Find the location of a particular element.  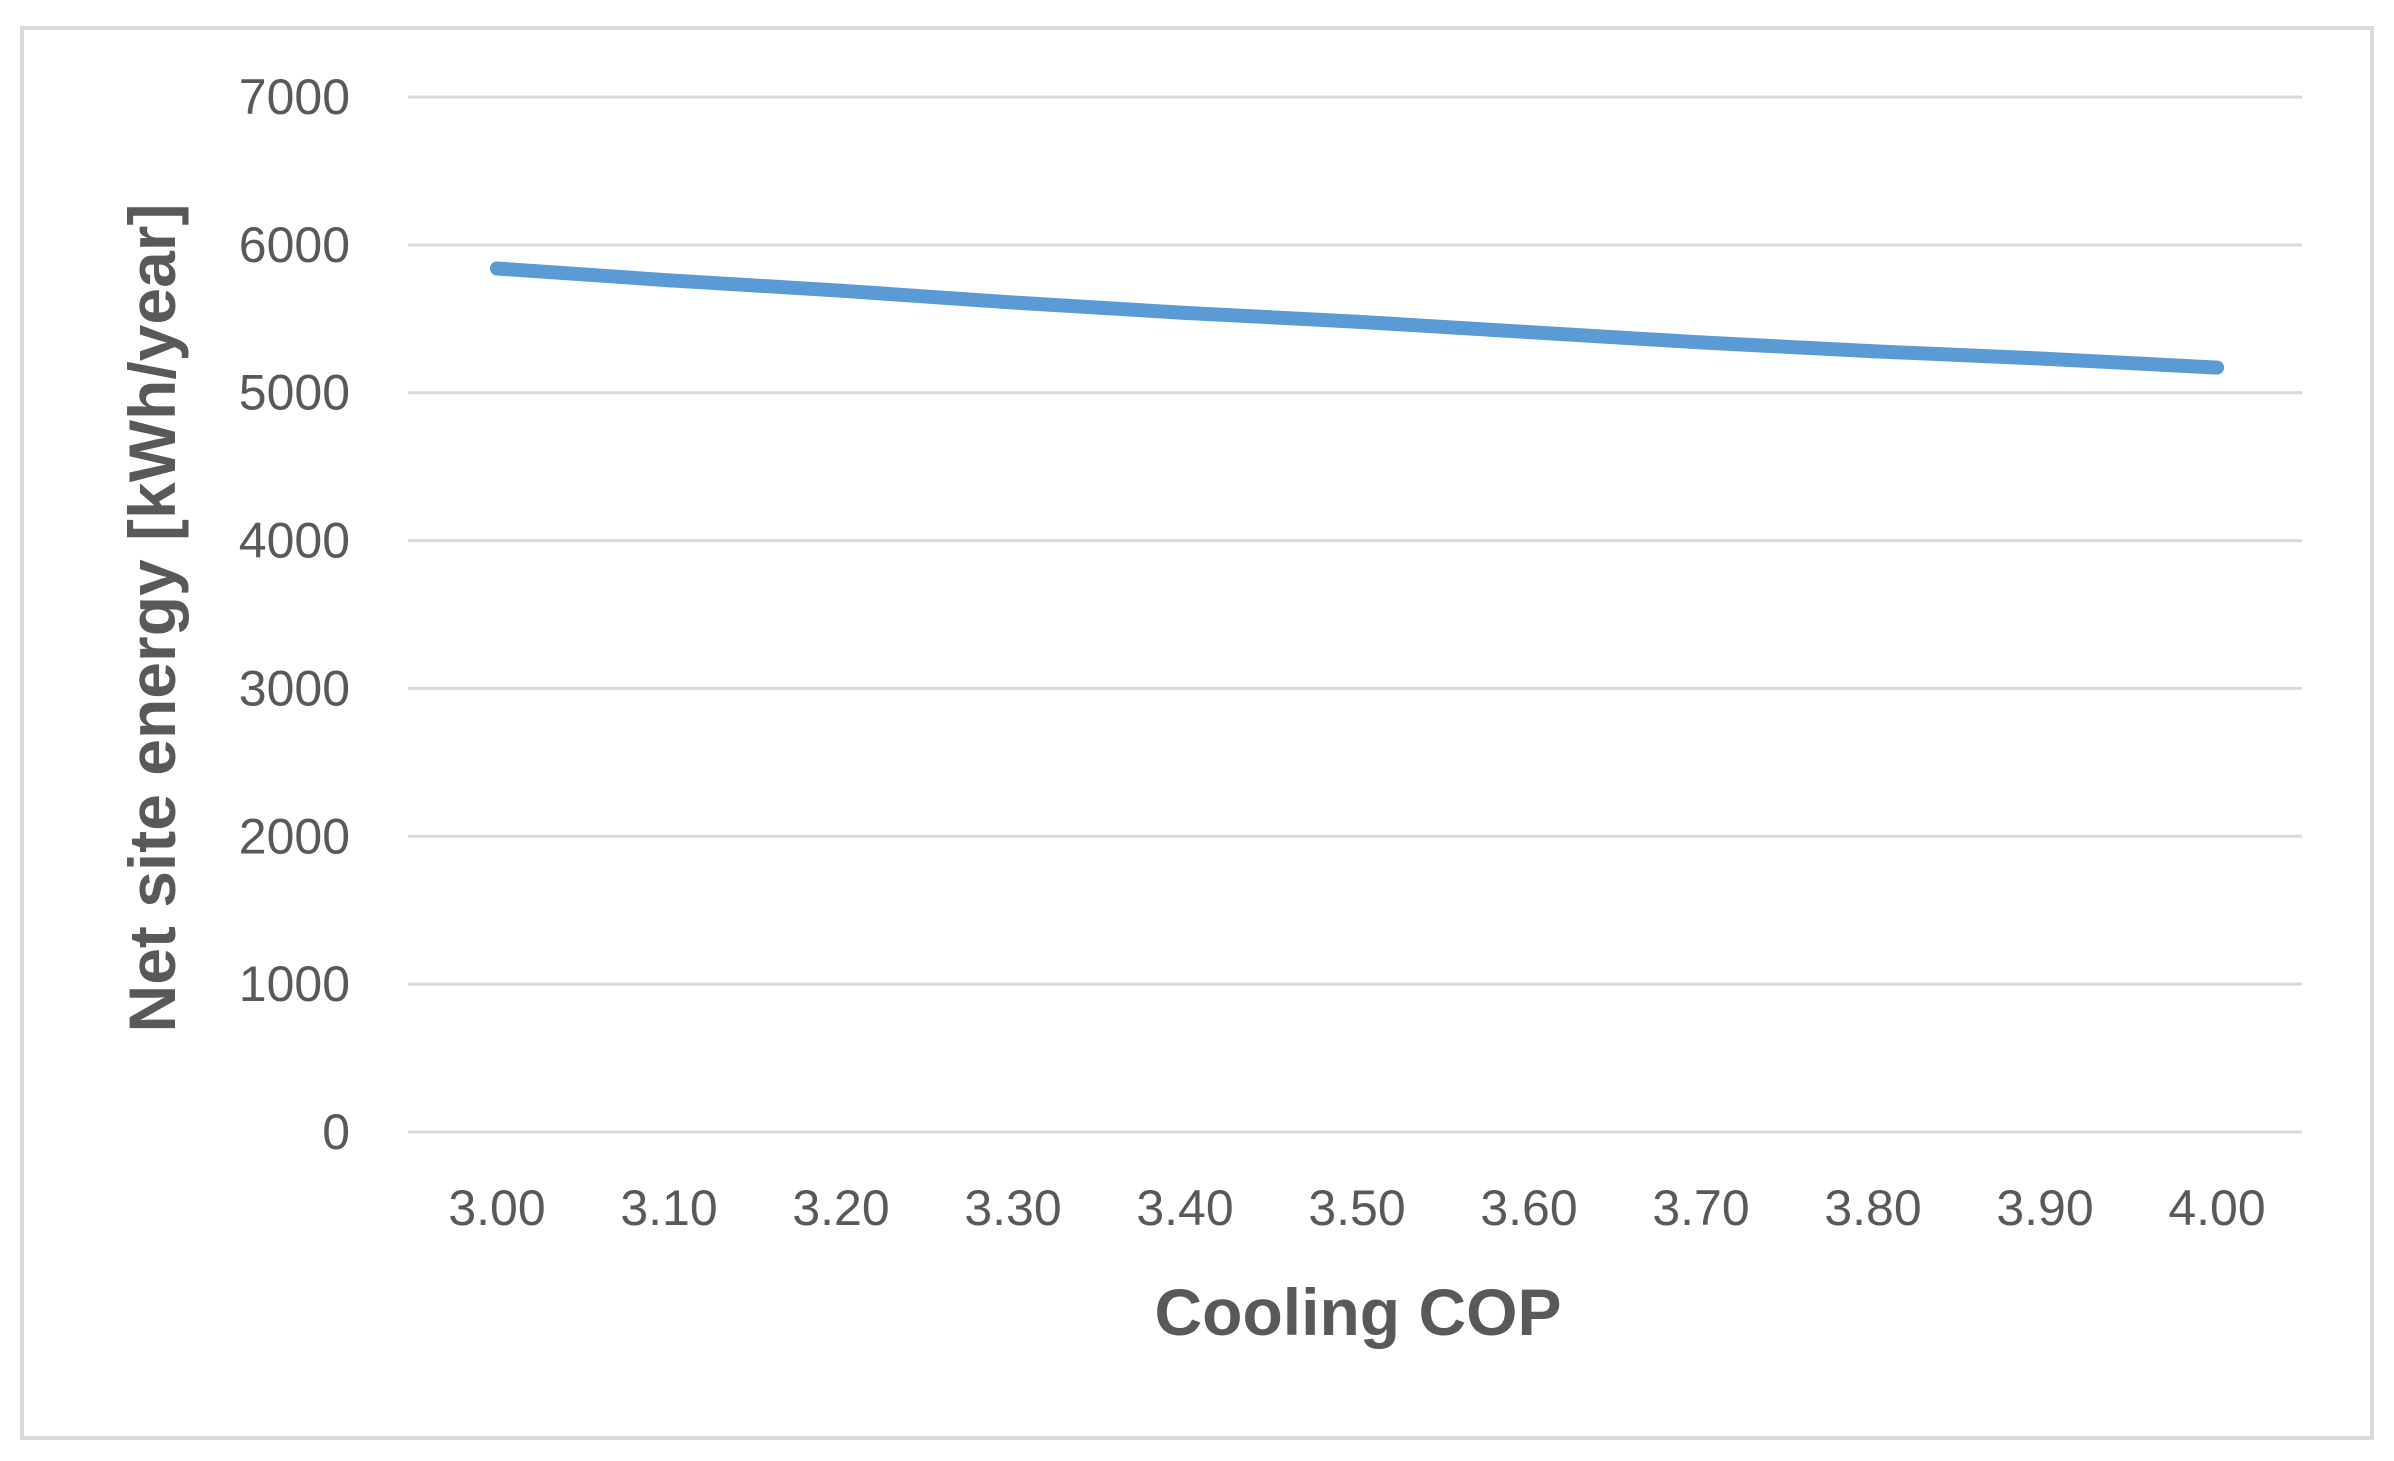

x-tick-label: 3.20 is located at coordinates (840, 1208).